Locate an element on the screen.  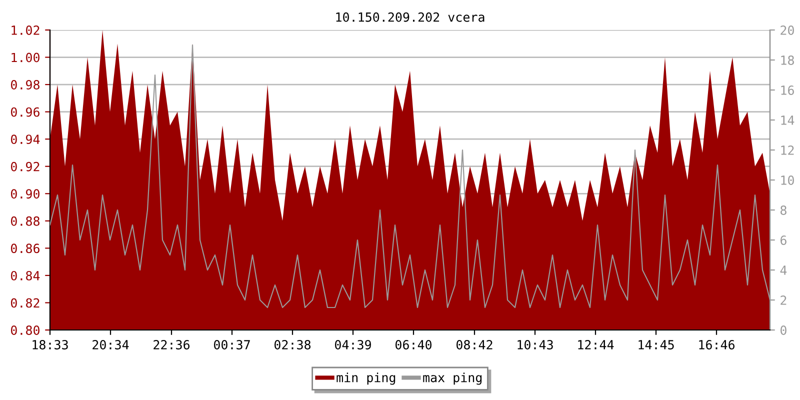
x-tick-label: 02:38 is located at coordinates (292, 345).